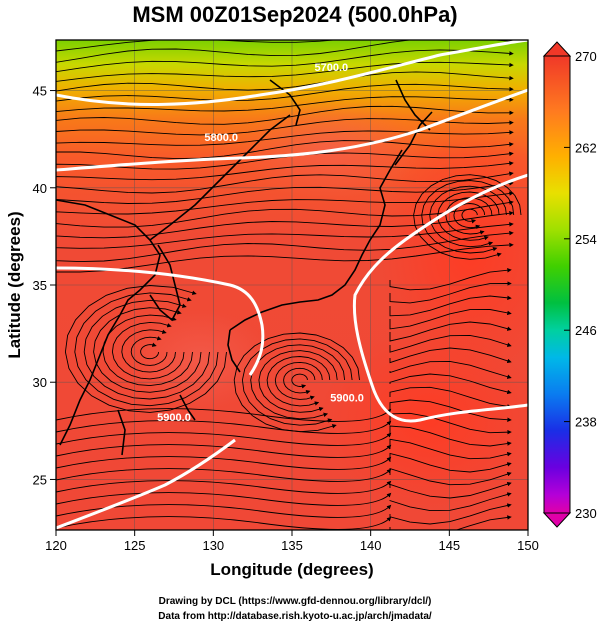 This screenshot has width=599, height=625. Describe the element at coordinates (449, 545) in the screenshot. I see `x-tick-label: 145` at that location.